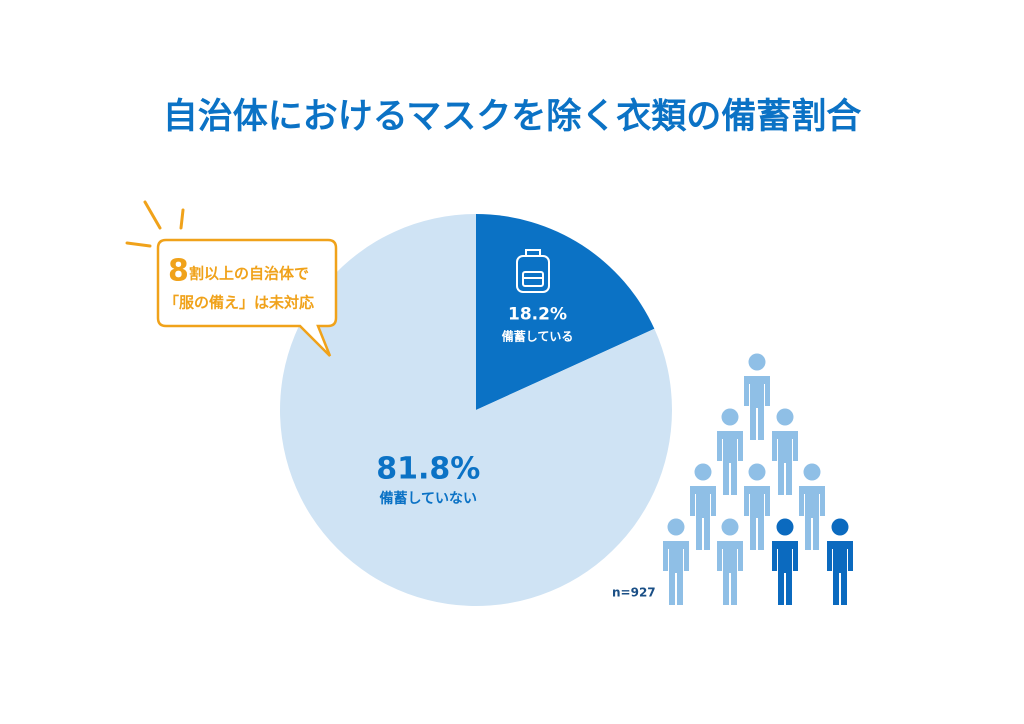 The height and width of the screenshot is (724, 1024). What do you see at coordinates (249, 274) in the screenshot?
I see `callout-text: 割以上の自治体で` at bounding box center [249, 274].